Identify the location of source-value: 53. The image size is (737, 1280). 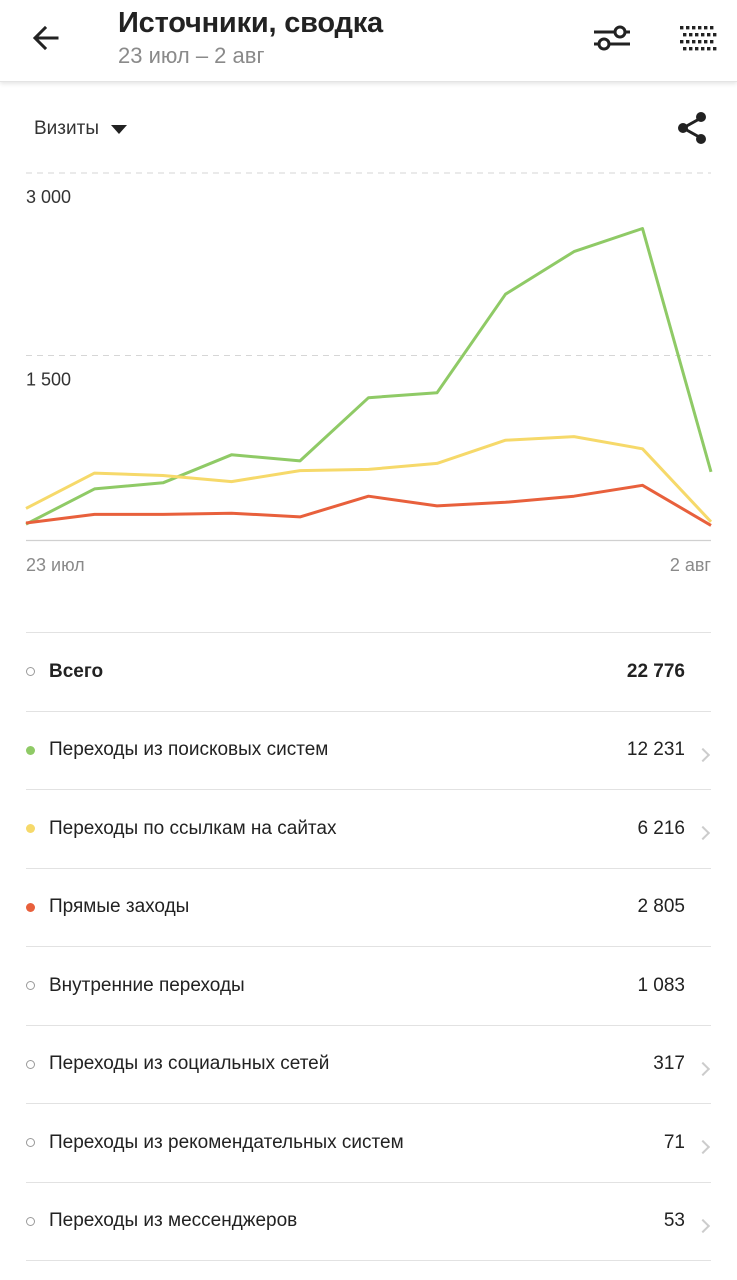
(674, 1221).